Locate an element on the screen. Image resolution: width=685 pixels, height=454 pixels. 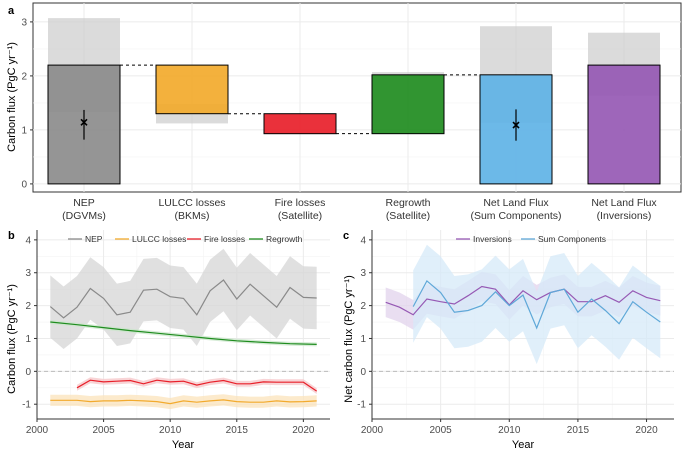
c-y-tick-label: 1 is located at coordinates (363, 339).